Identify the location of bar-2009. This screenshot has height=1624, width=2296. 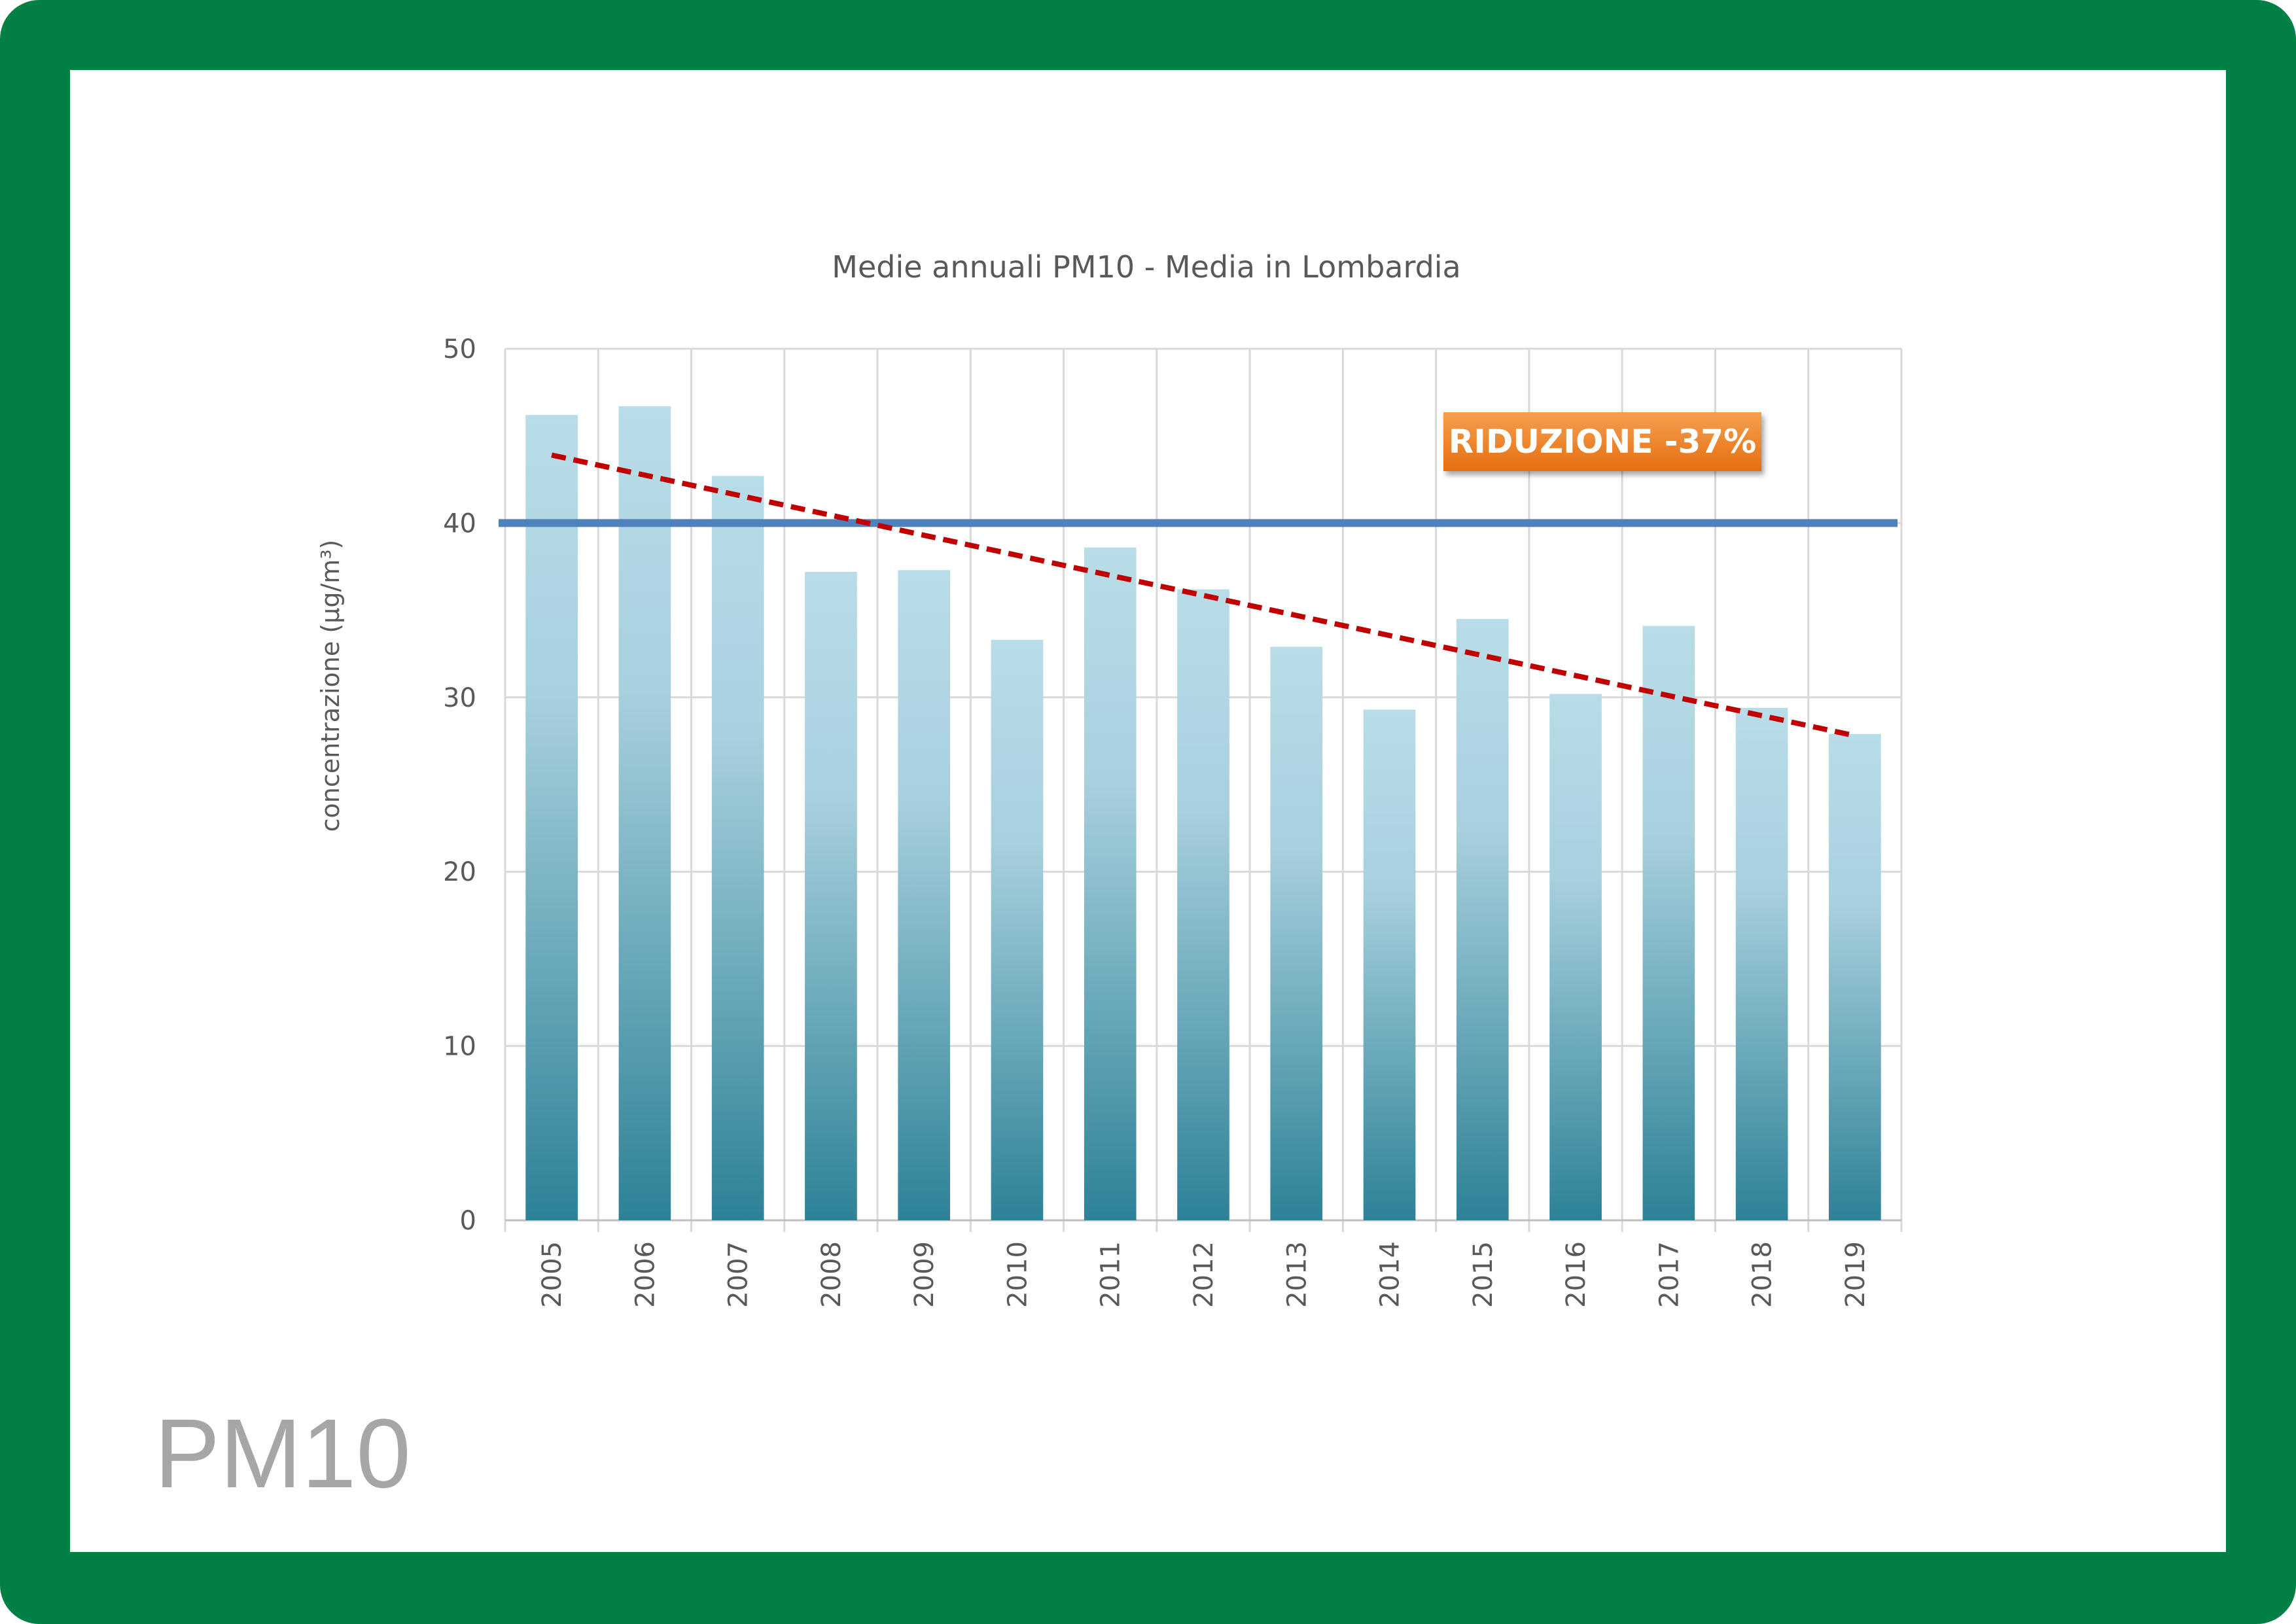
(925, 895).